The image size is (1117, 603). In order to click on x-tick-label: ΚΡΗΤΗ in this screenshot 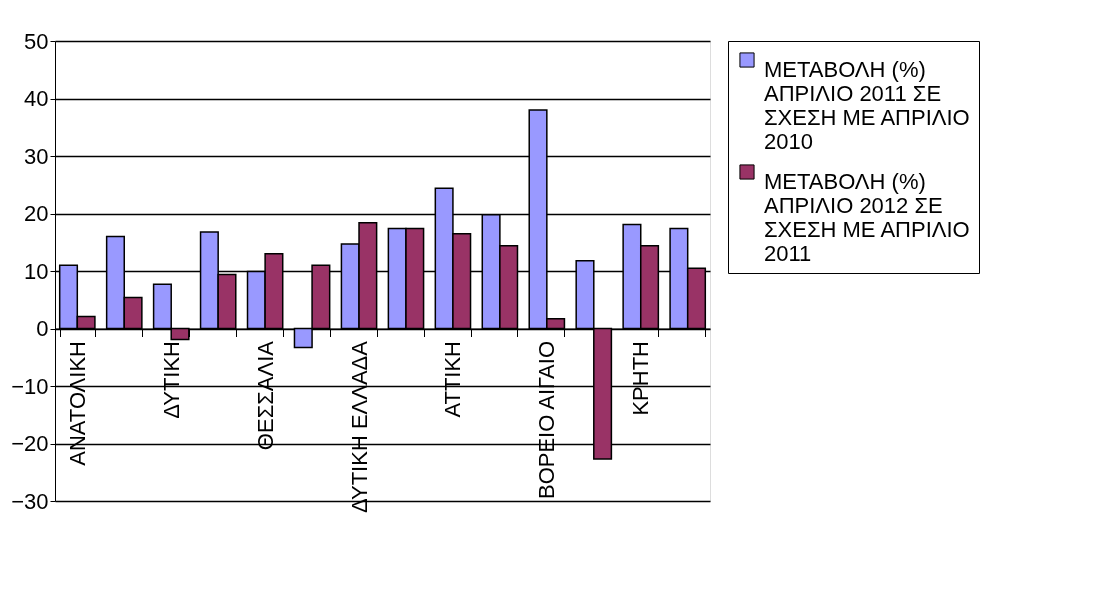, I will do `click(641, 378)`.